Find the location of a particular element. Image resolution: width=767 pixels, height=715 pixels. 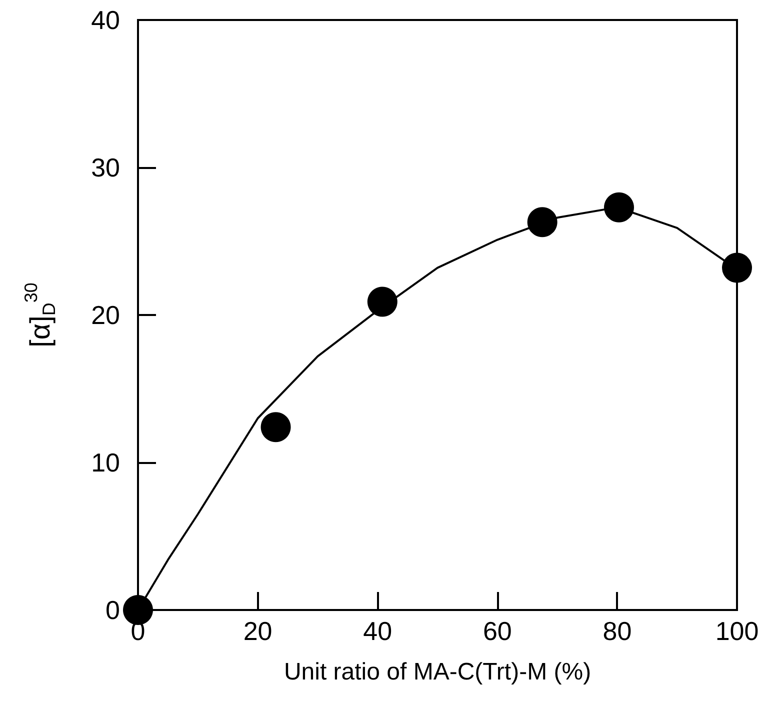

x-tick-label: 20 is located at coordinates (257, 631).